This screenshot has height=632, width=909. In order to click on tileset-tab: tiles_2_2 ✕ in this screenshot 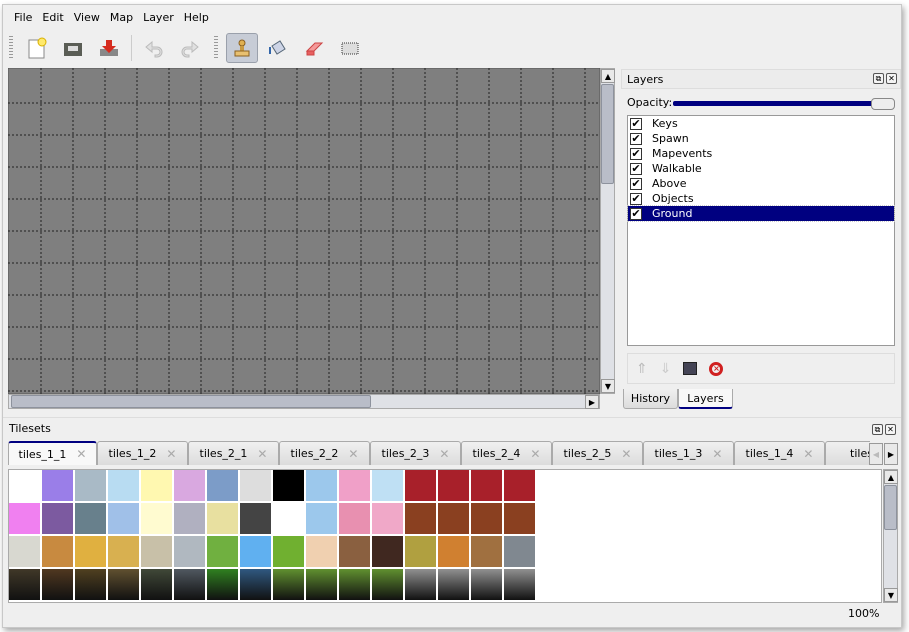, I will do `click(324, 453)`.